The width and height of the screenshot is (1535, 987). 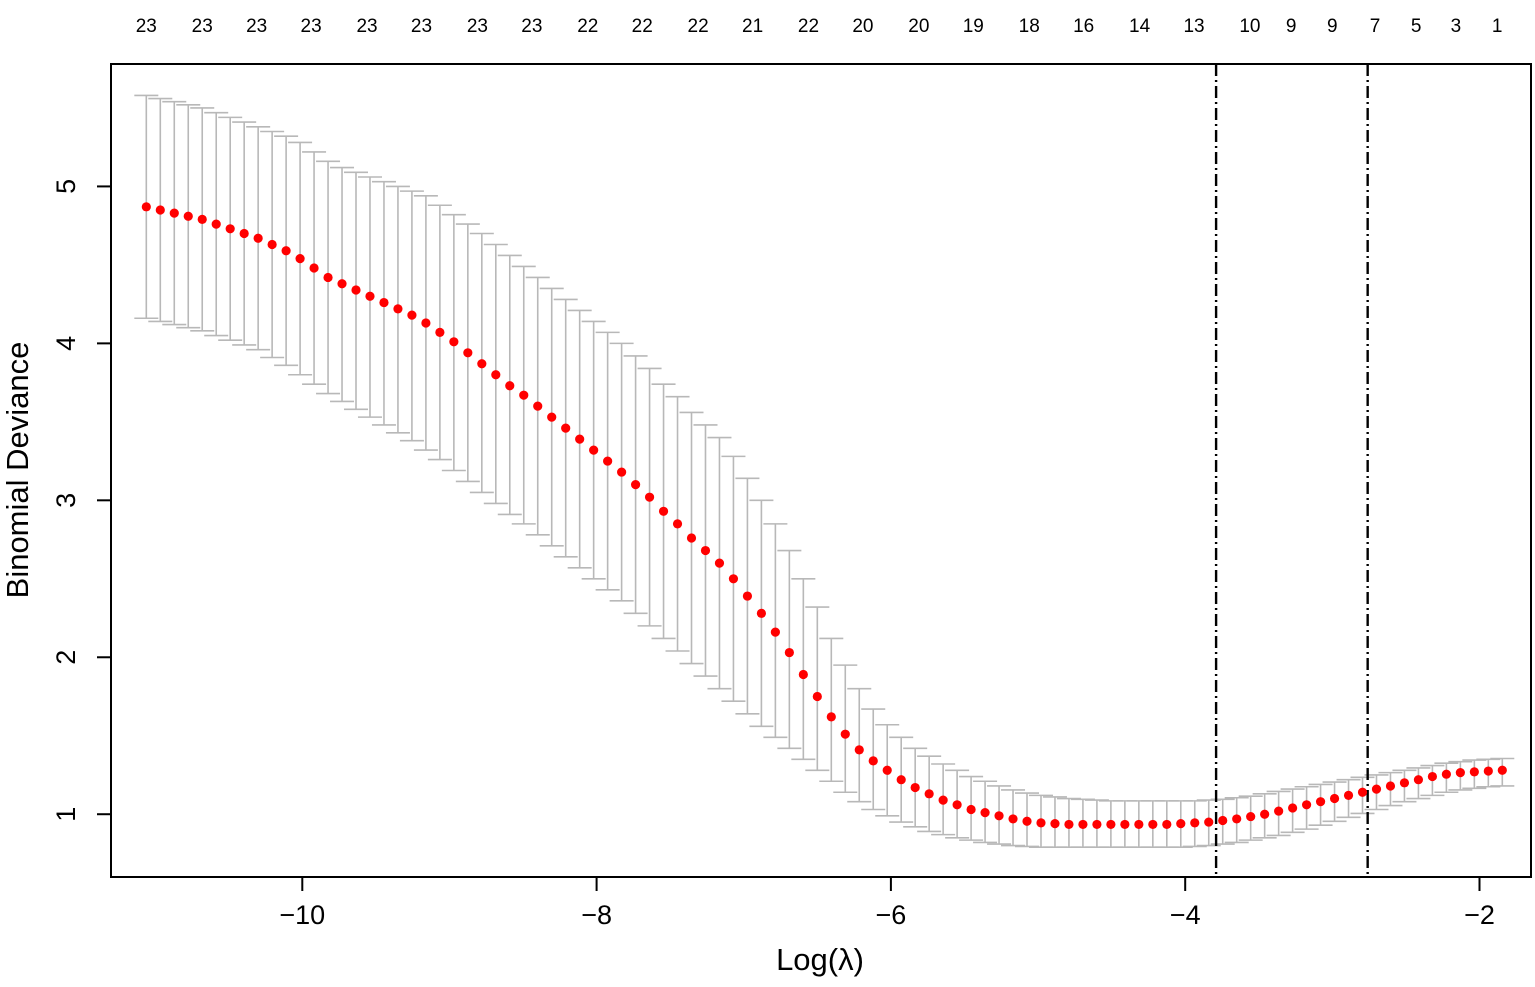 What do you see at coordinates (1479, 915) in the screenshot?
I see `x-tick-label: −2` at bounding box center [1479, 915].